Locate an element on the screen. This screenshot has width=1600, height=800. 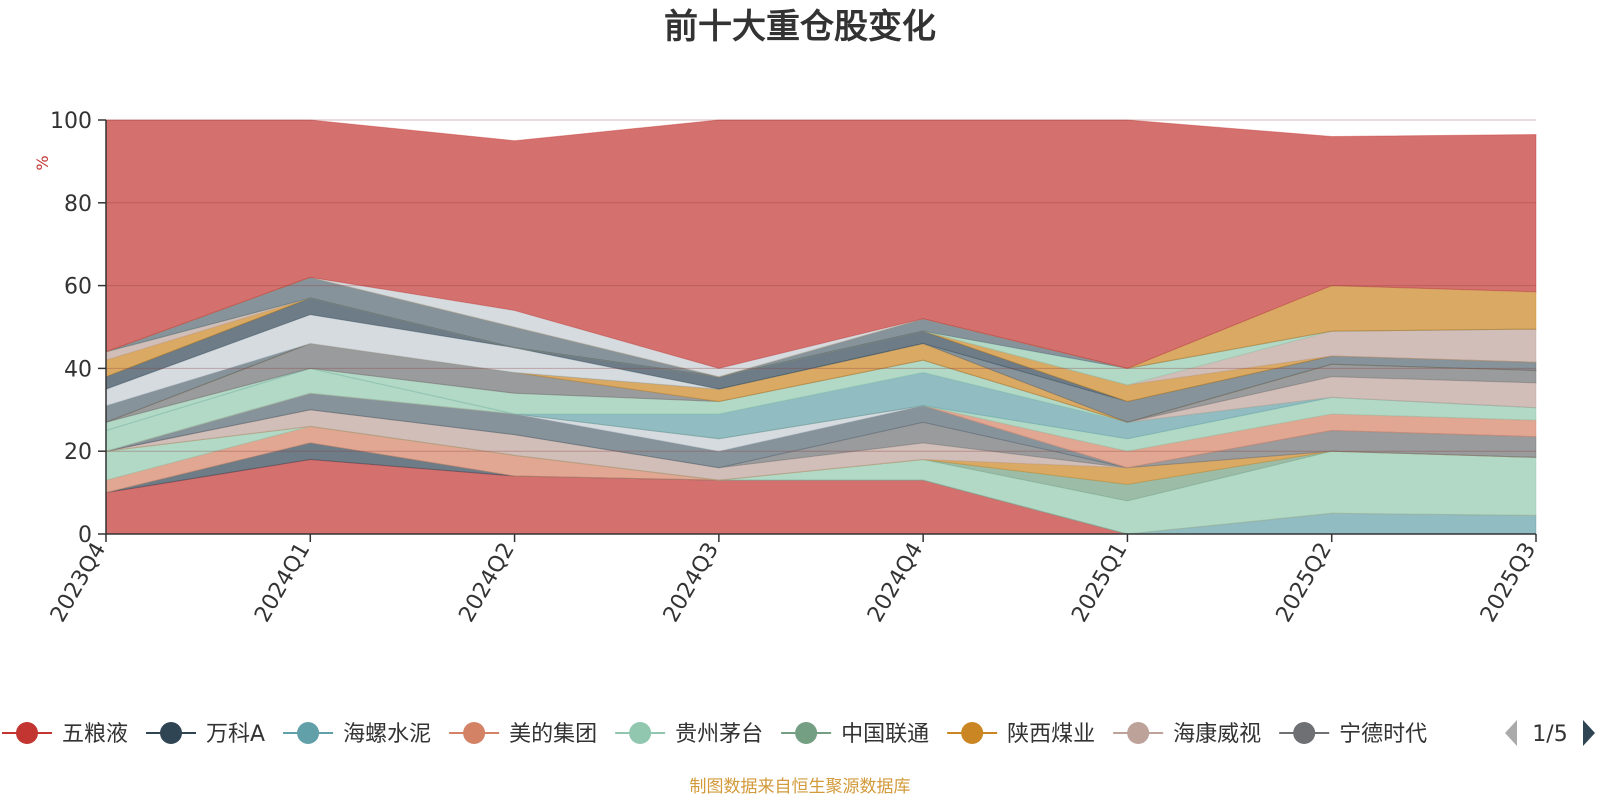
y-tick-label-1: 20 is located at coordinates (78, 452).